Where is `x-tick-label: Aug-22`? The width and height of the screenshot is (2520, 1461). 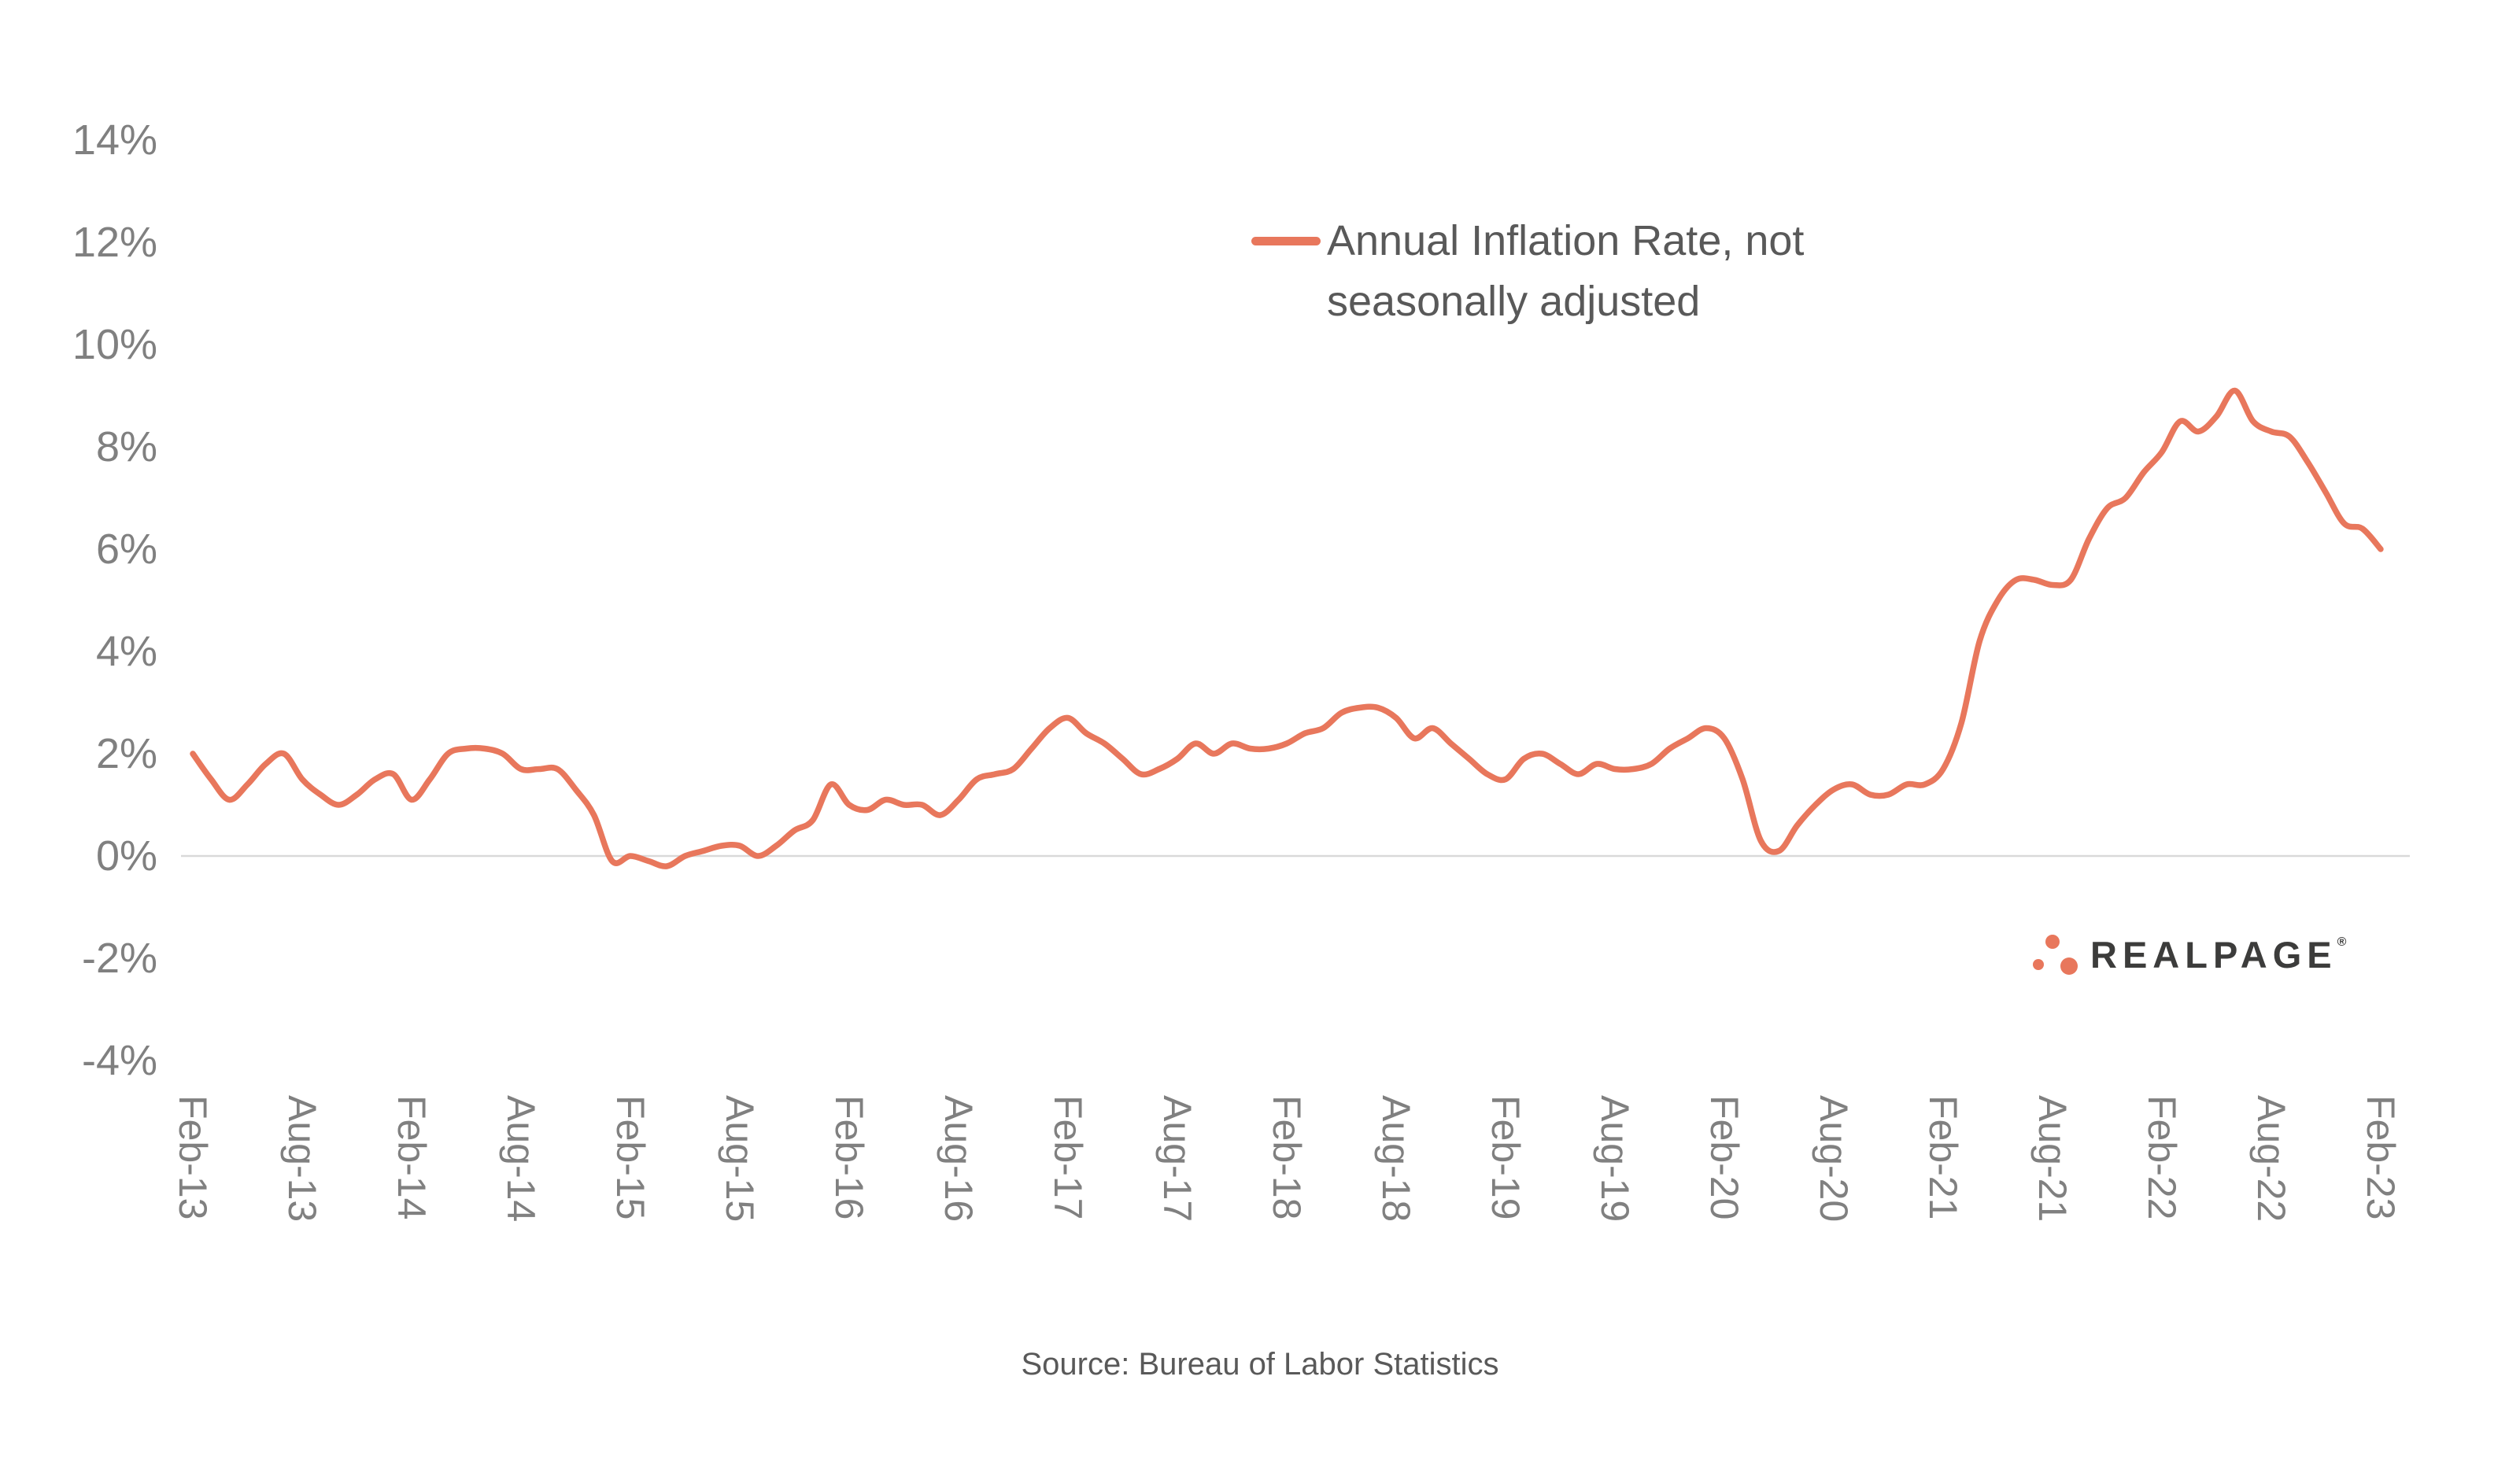
x-tick-label: Aug-22 is located at coordinates (2271, 1158).